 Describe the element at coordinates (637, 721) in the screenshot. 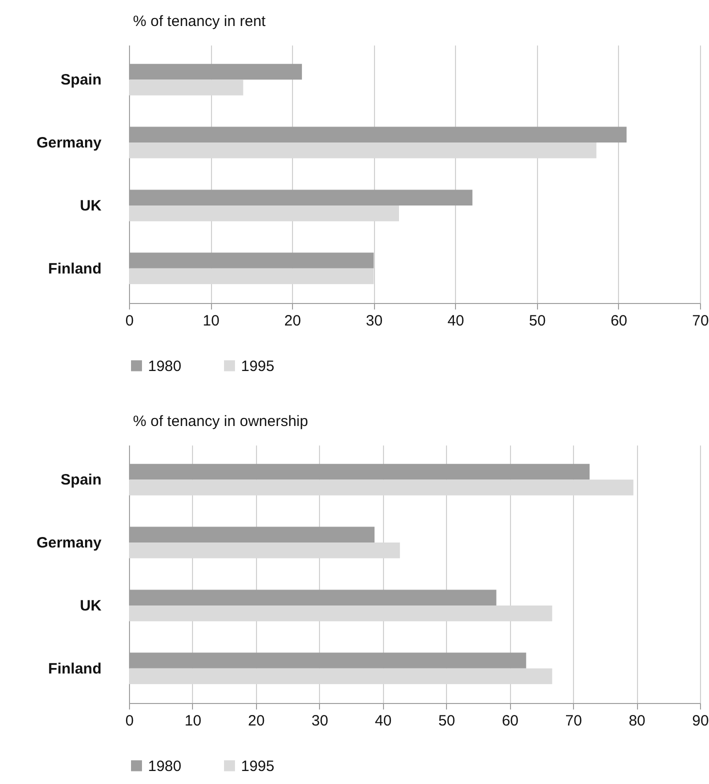

I see `x-tick-label: 80` at that location.